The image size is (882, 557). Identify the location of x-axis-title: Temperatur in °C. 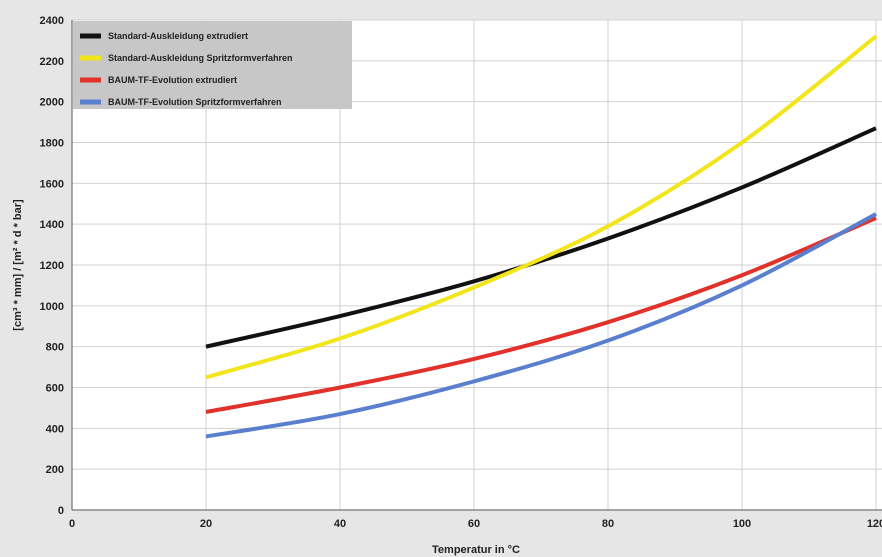
(476, 550).